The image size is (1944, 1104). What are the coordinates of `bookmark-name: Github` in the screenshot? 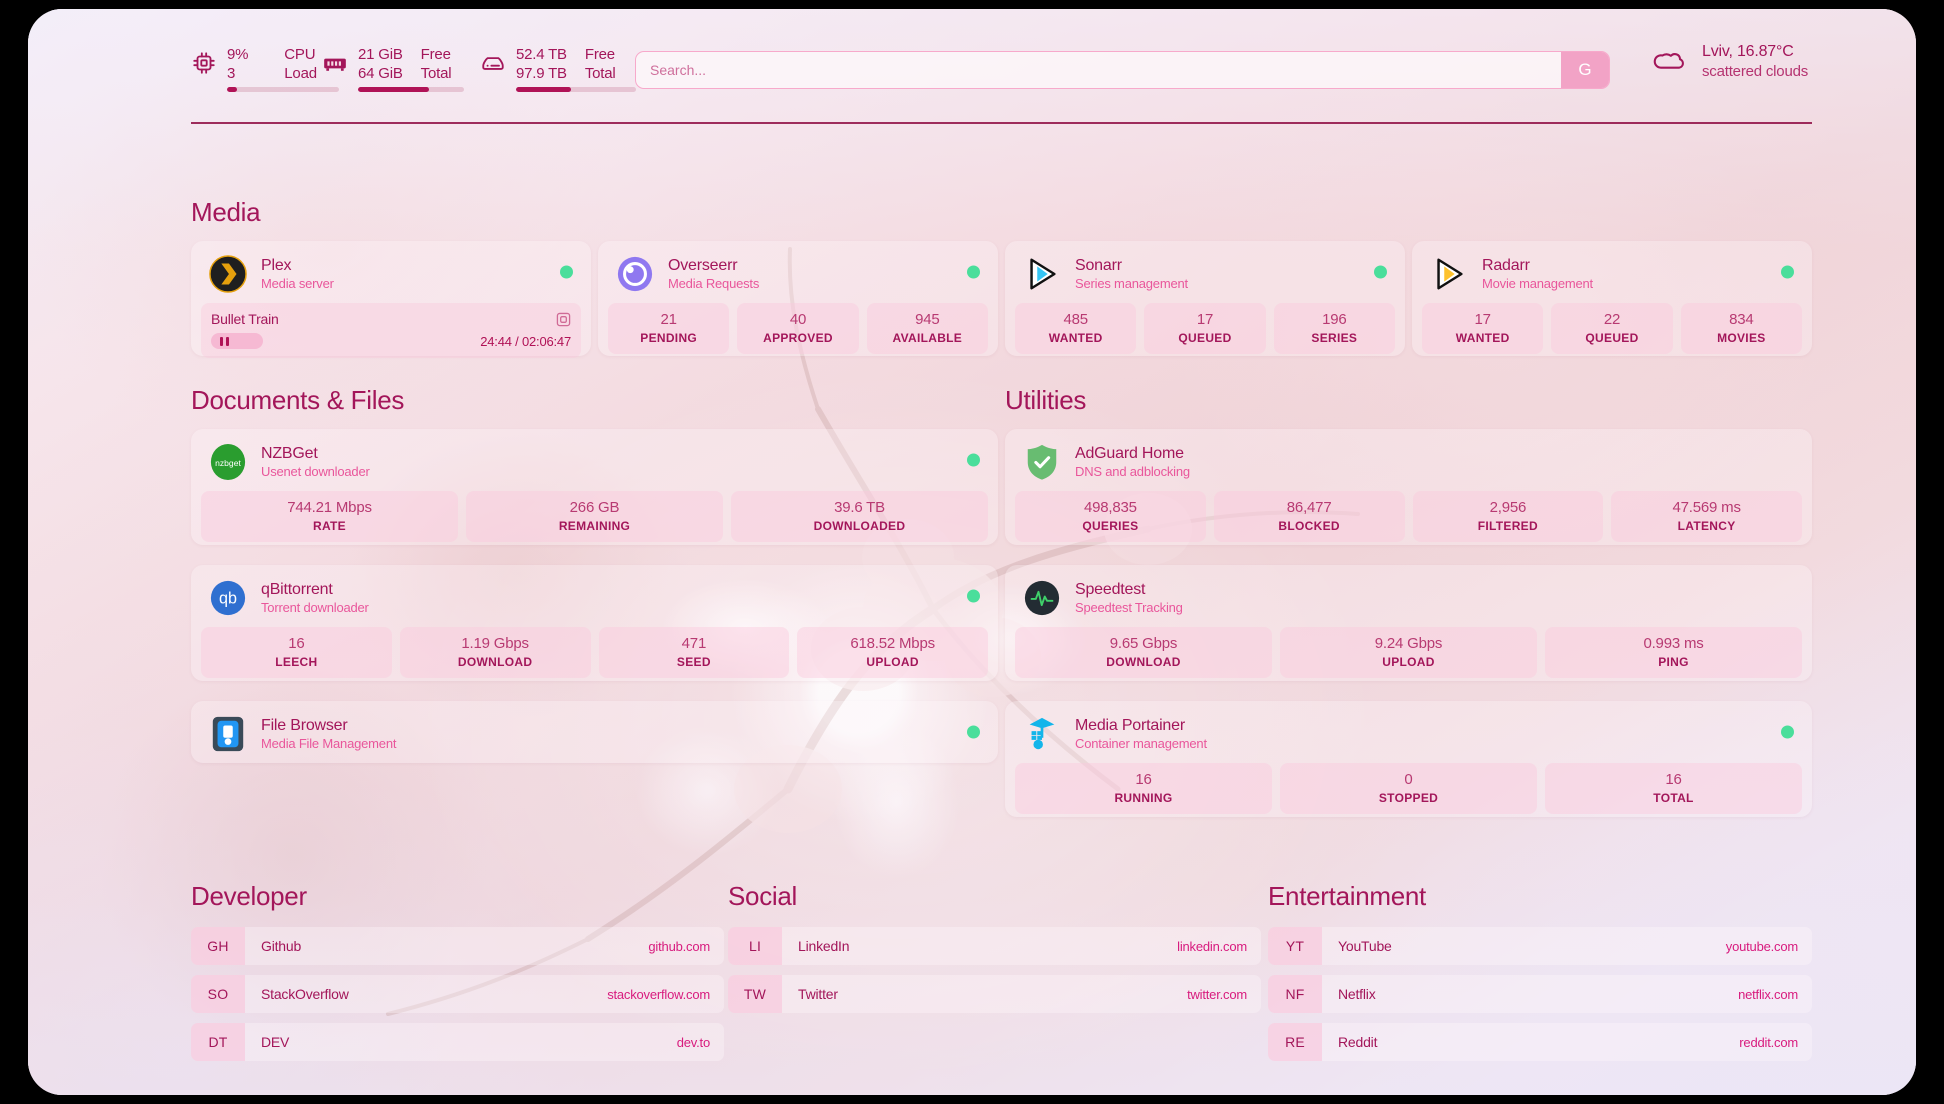 It's located at (281, 946).